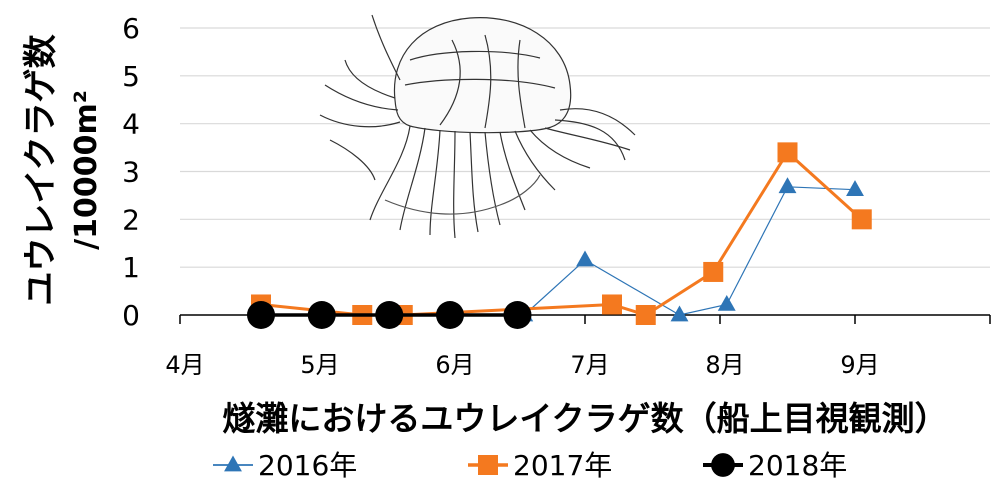 The image size is (995, 491). I want to click on legend-entry-3: 2018年, so click(775, 465).